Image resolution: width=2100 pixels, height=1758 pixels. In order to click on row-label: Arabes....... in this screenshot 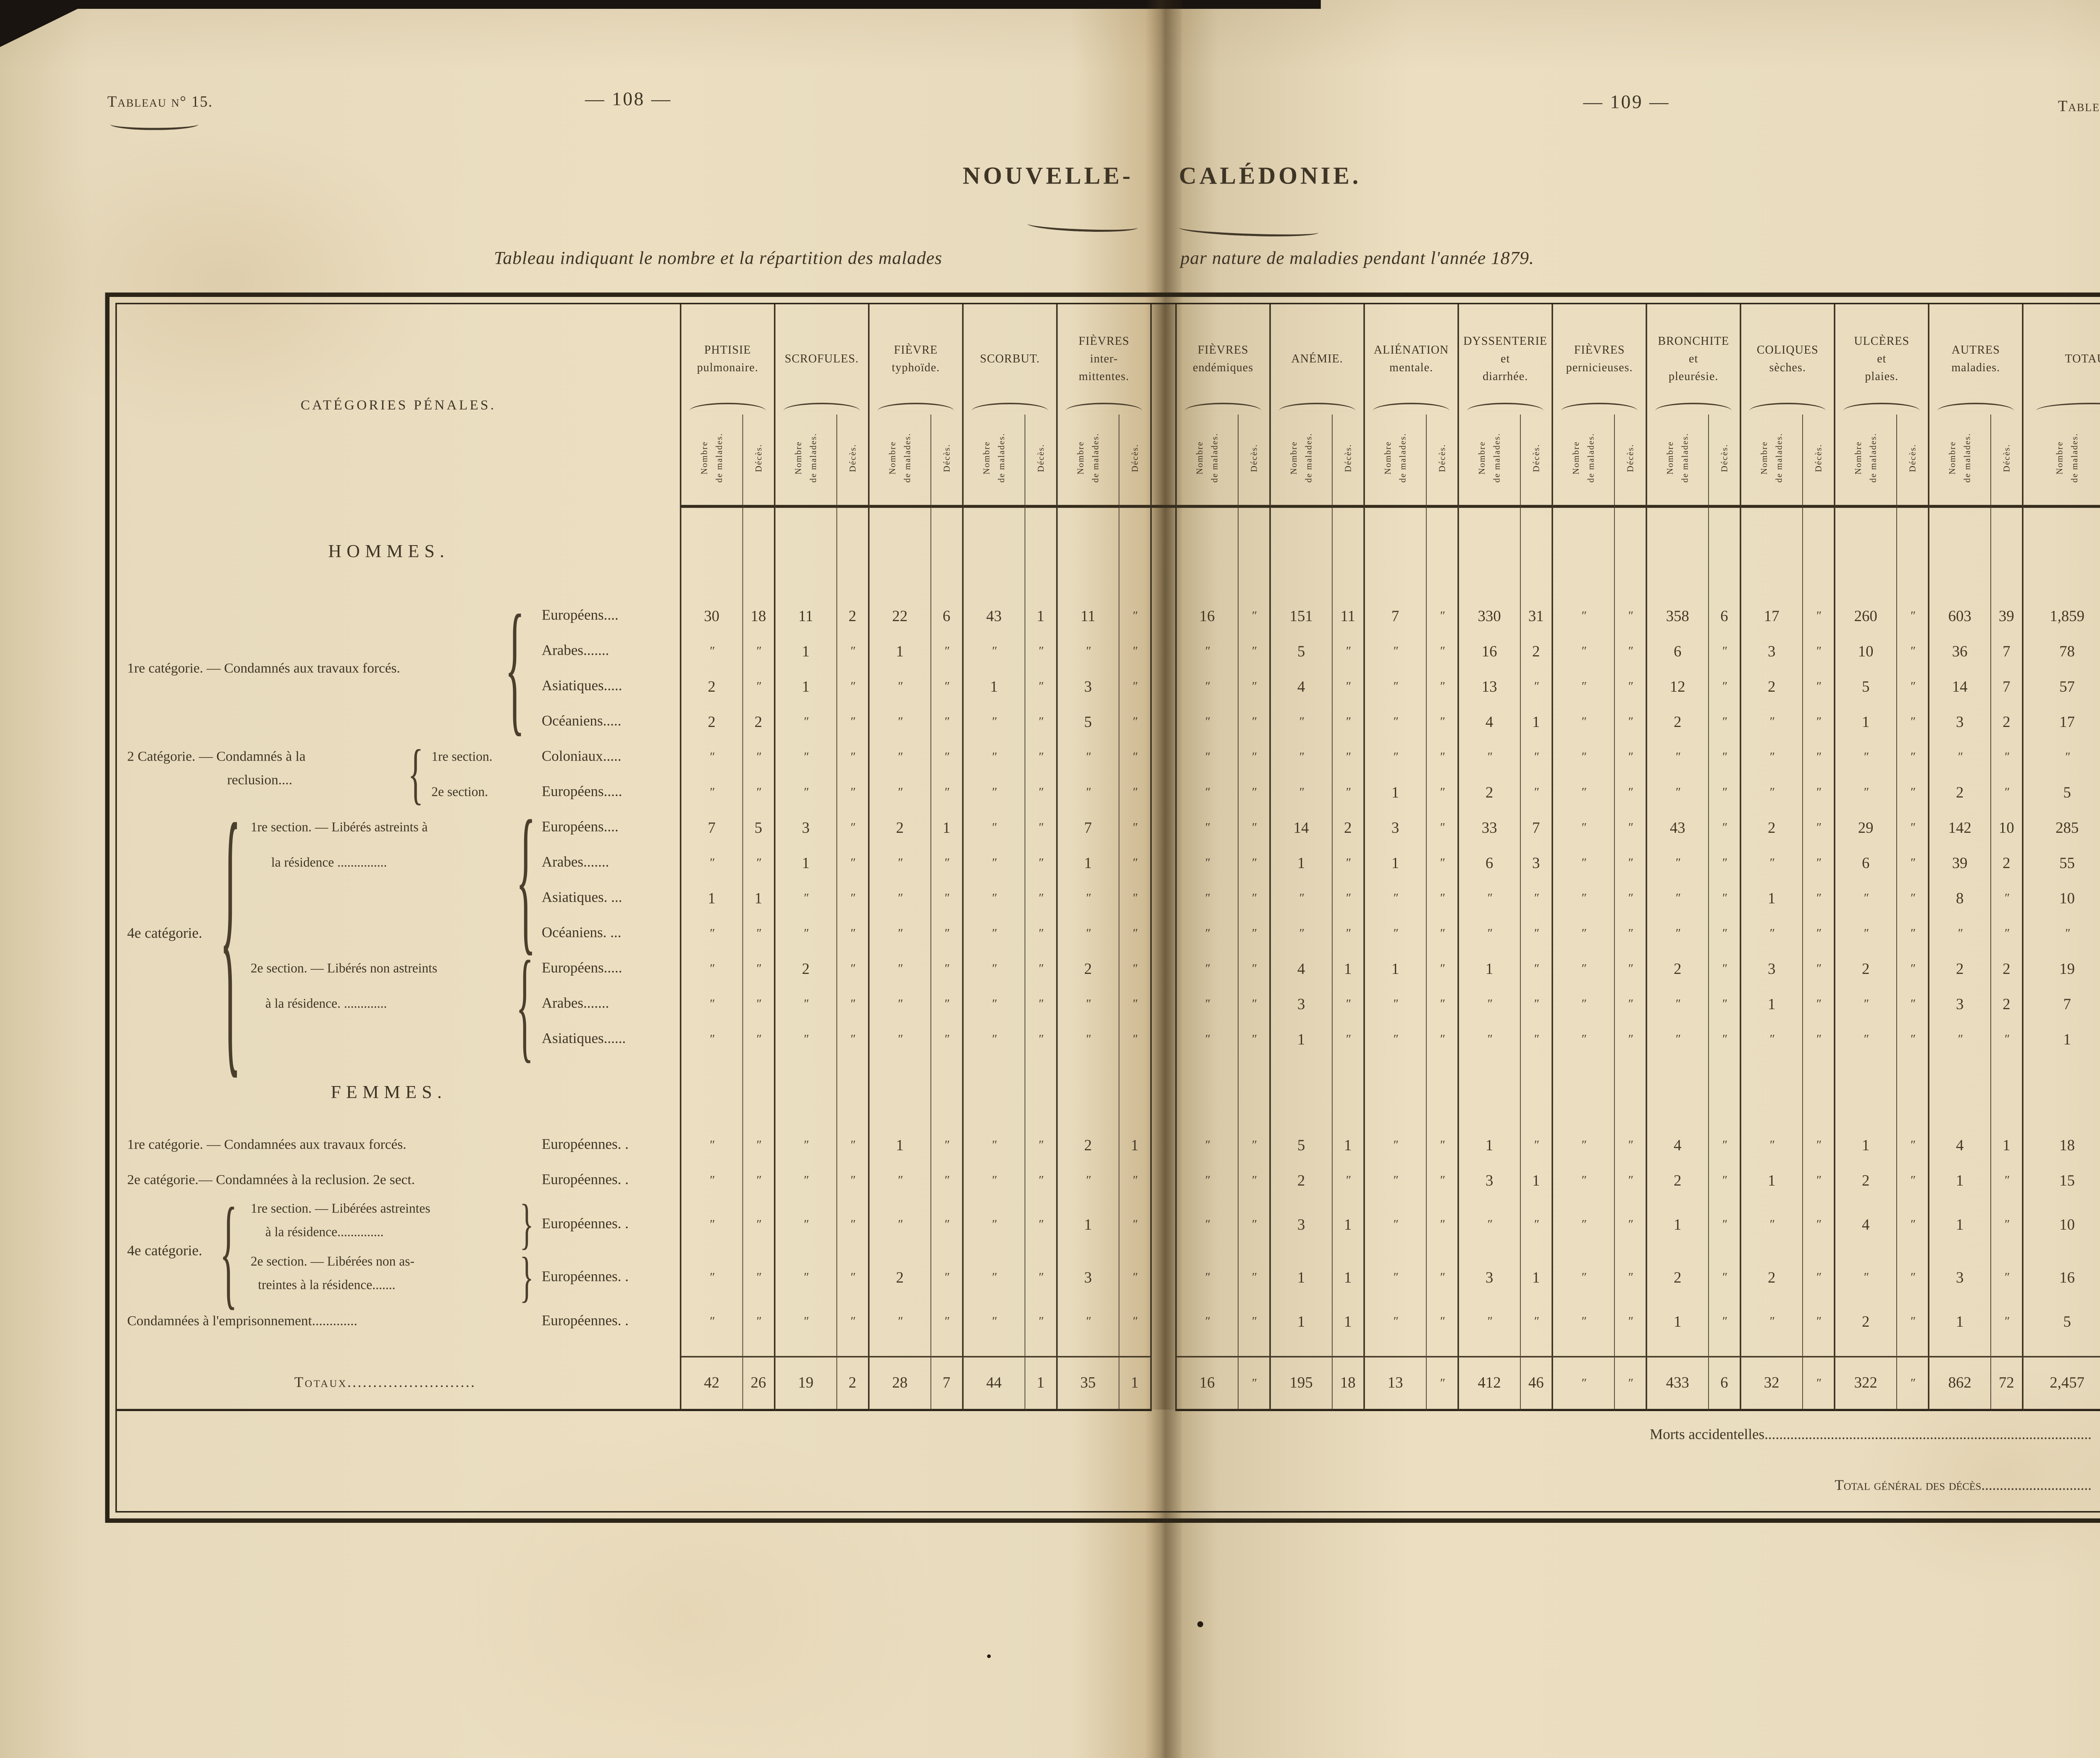, I will do `click(575, 862)`.